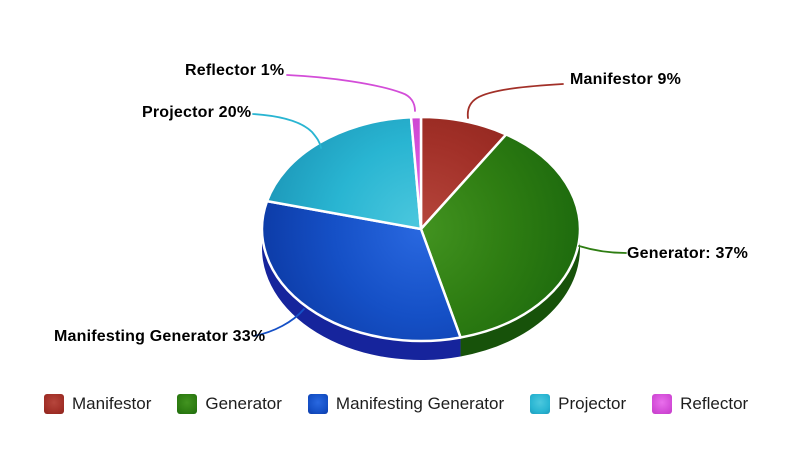 This screenshot has height=459, width=800. What do you see at coordinates (351, 93) in the screenshot?
I see `leader-line-reflector` at bounding box center [351, 93].